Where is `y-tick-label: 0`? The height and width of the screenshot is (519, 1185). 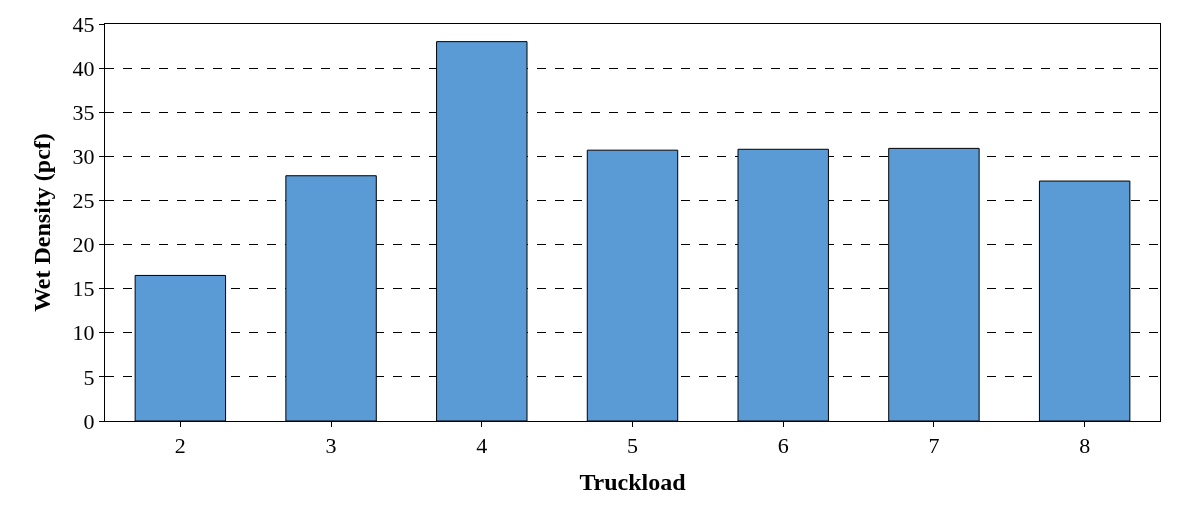
y-tick-label: 0 is located at coordinates (89, 421).